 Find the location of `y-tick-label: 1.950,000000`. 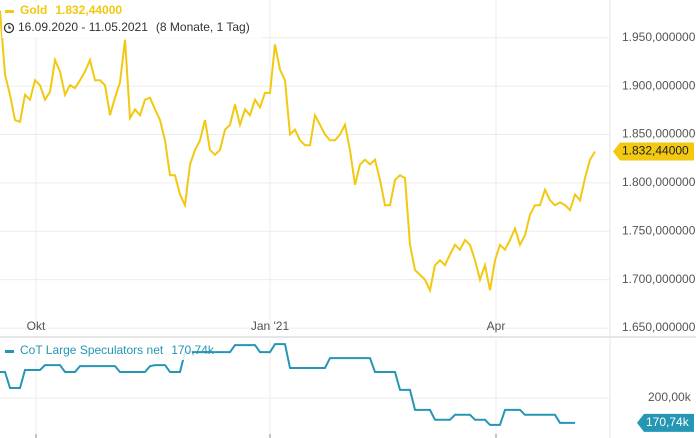

y-tick-label: 1.950,000000 is located at coordinates (659, 37).